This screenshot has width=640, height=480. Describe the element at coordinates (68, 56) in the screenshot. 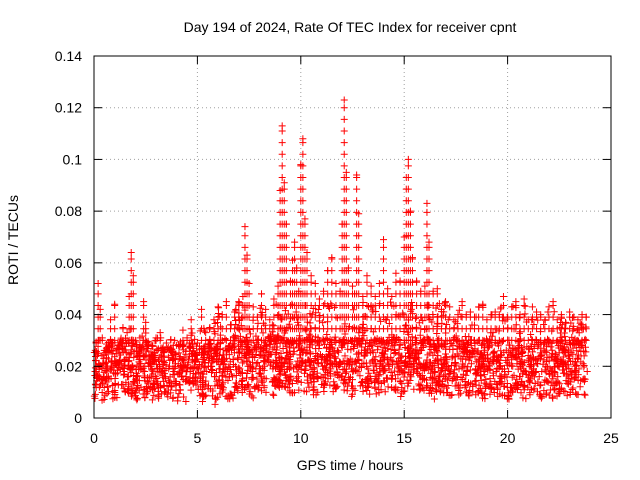

I see `y-tick-label: 0.14` at that location.